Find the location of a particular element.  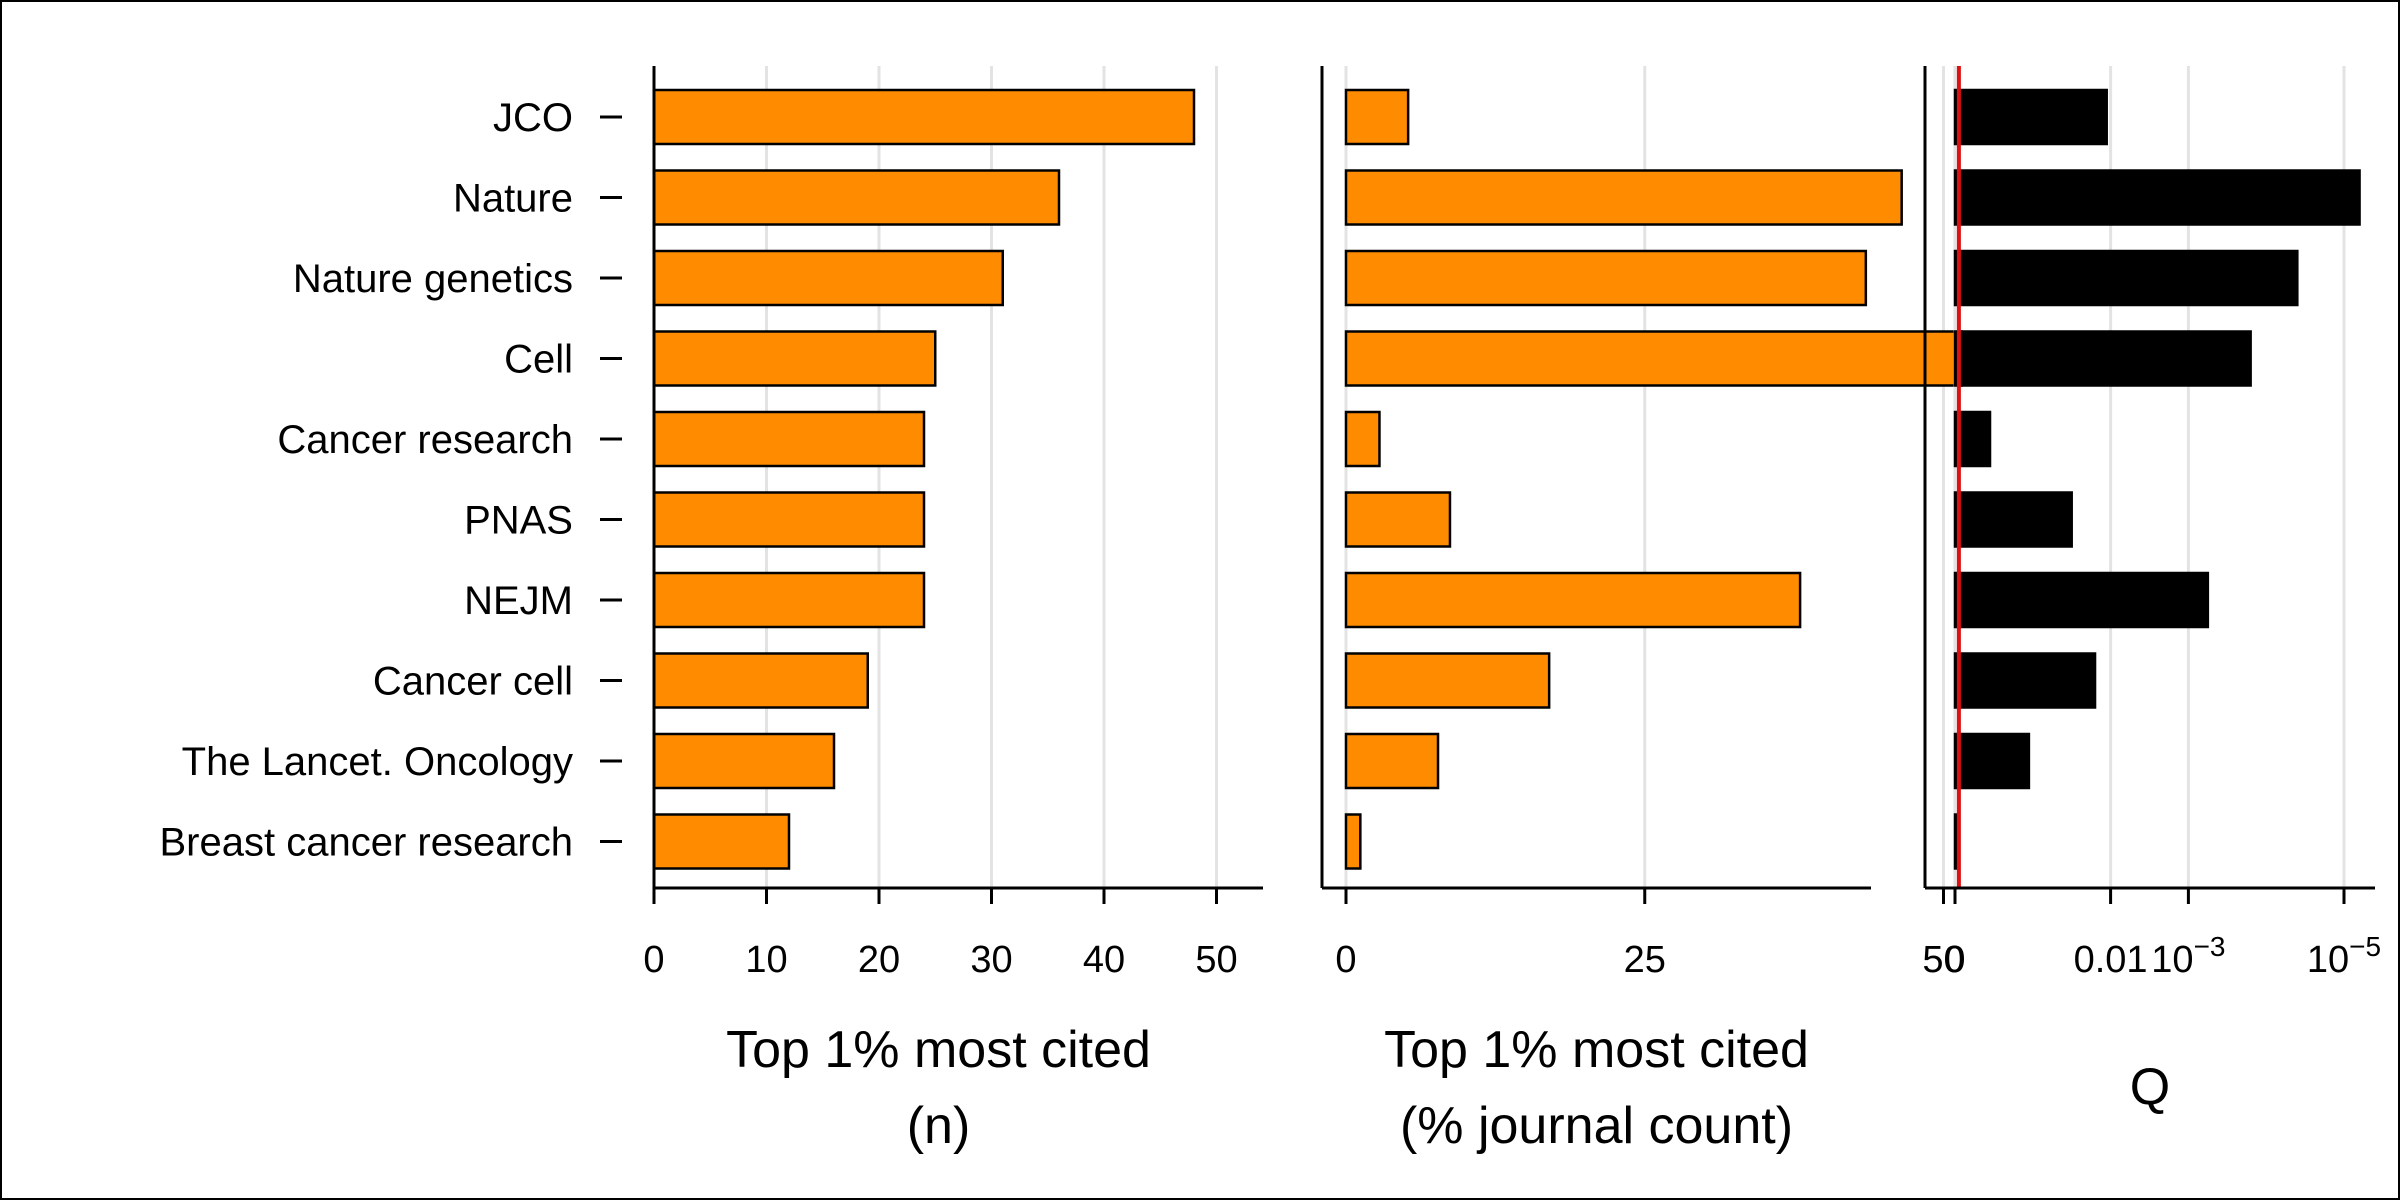

x-axis-title-line-2: (% journal count) is located at coordinates (1596, 1126).